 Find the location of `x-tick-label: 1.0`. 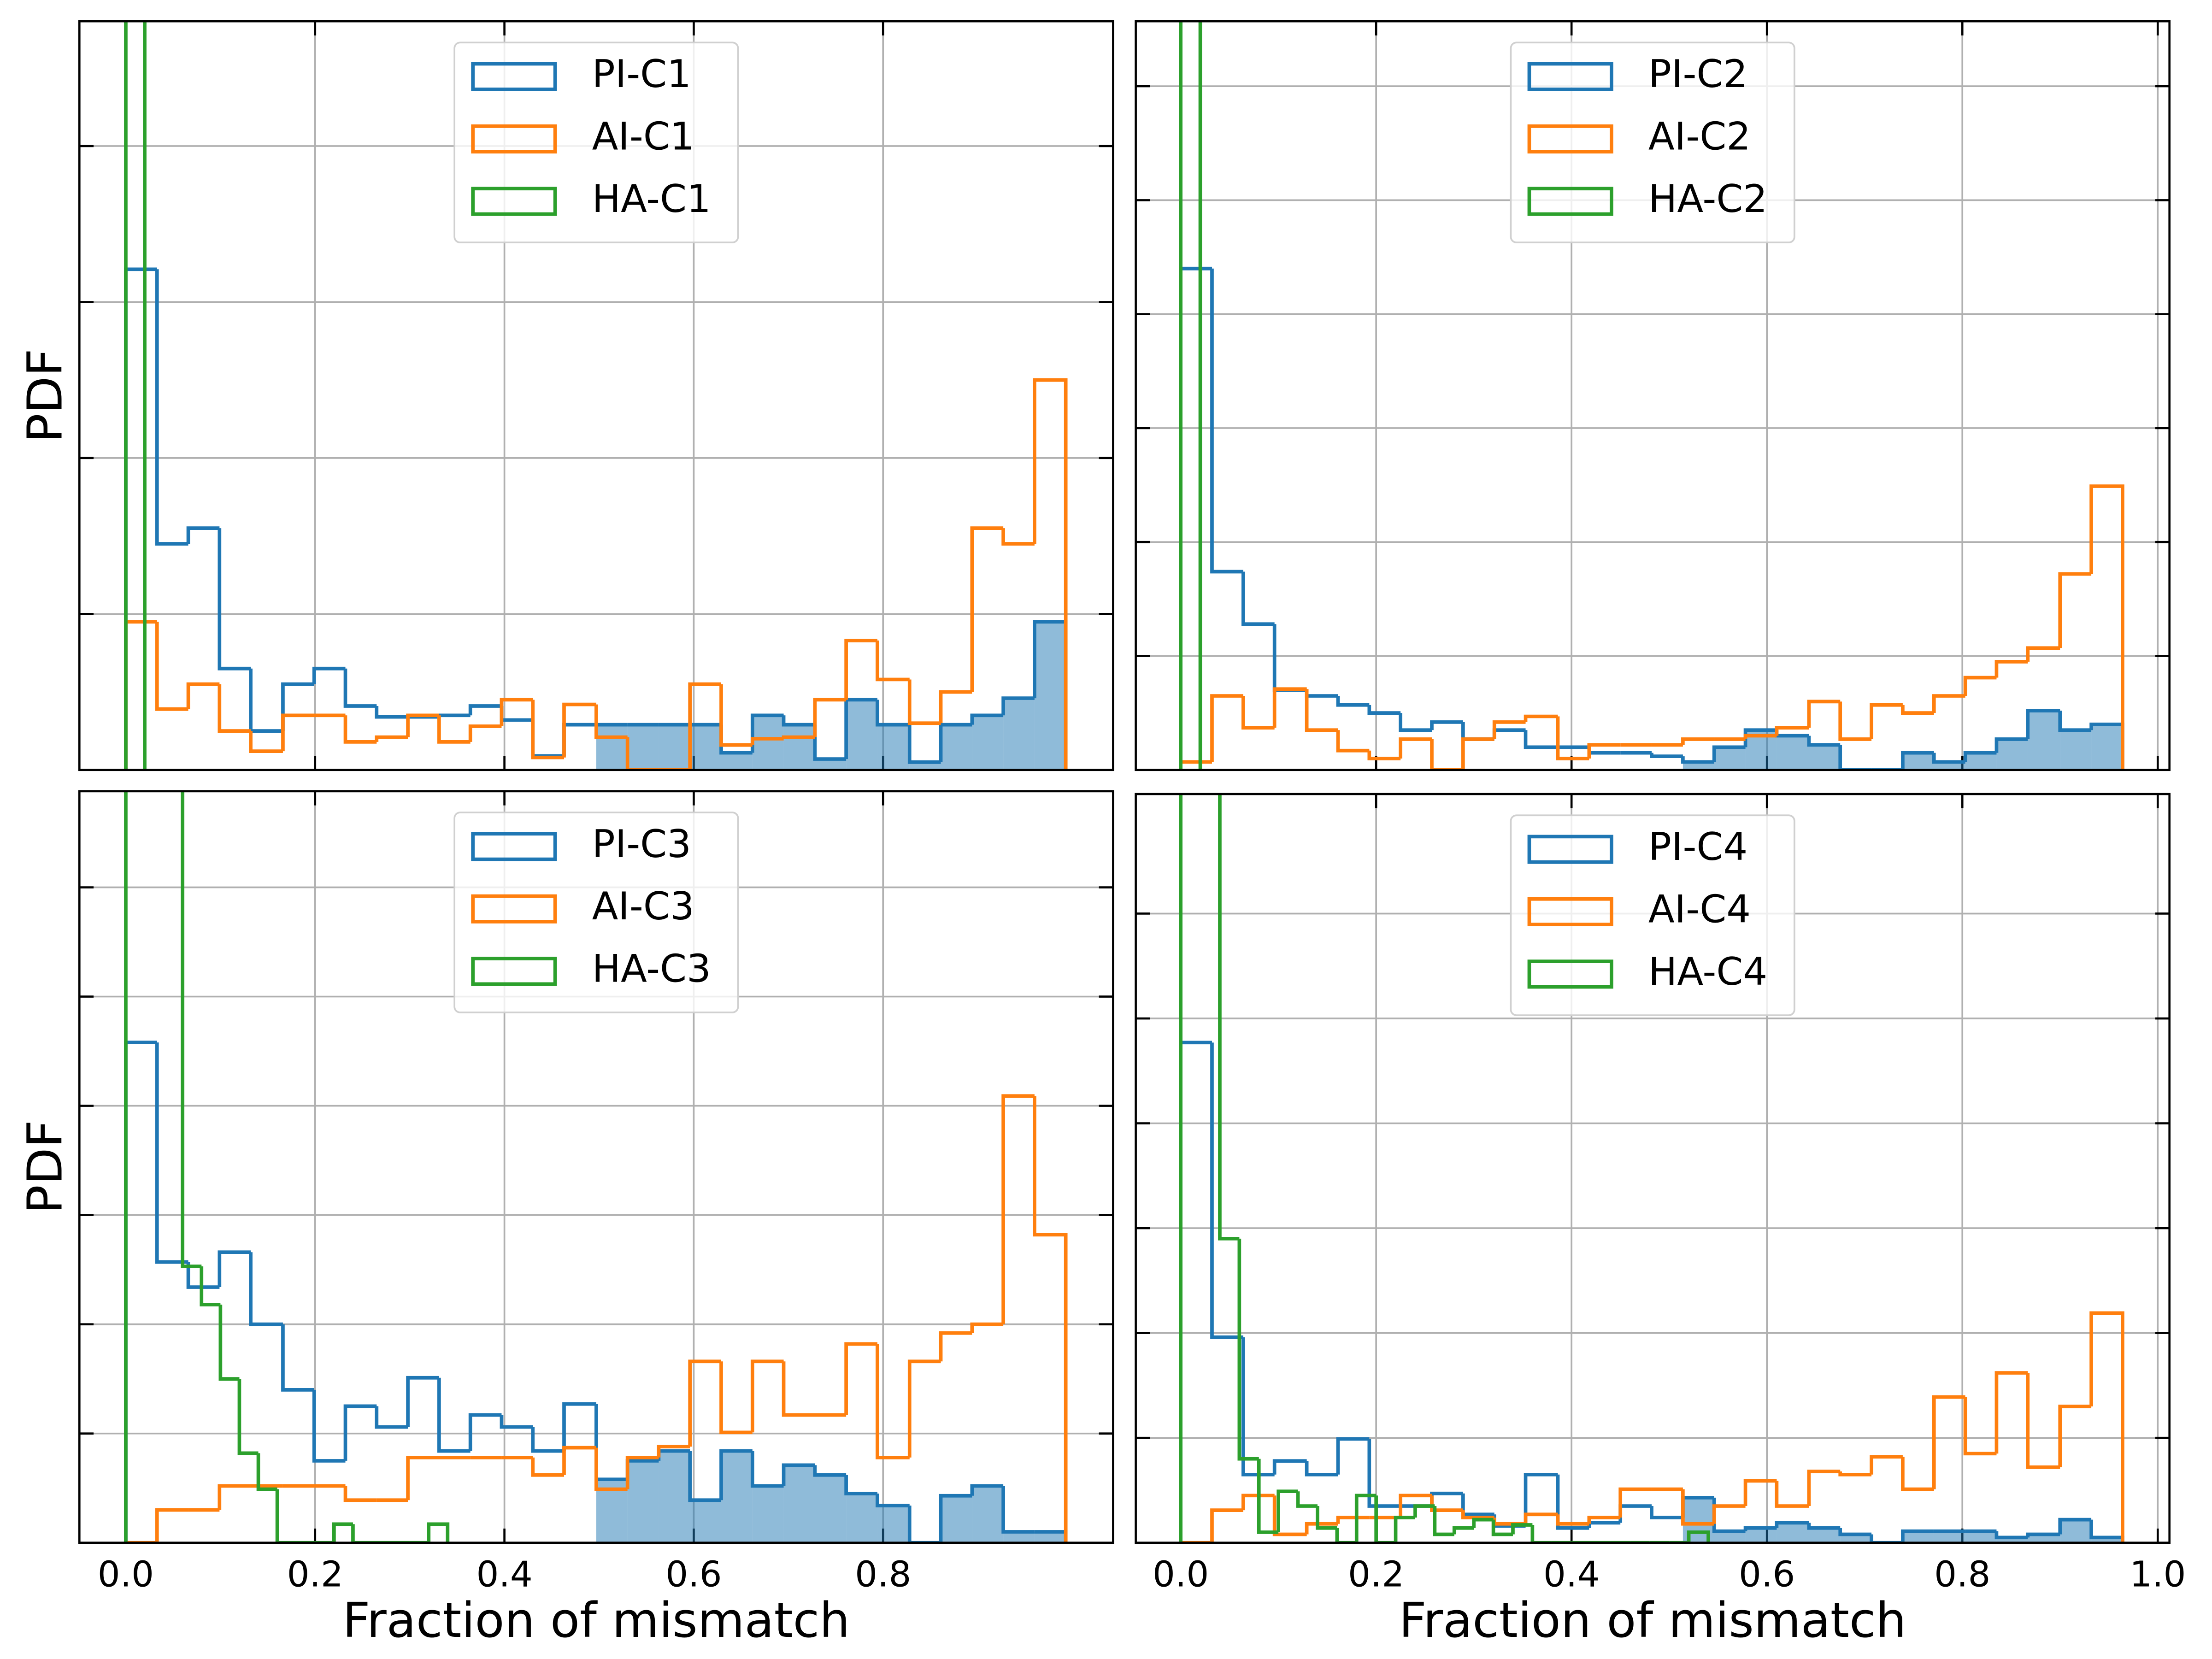

x-tick-label: 1.0 is located at coordinates (2158, 1574).